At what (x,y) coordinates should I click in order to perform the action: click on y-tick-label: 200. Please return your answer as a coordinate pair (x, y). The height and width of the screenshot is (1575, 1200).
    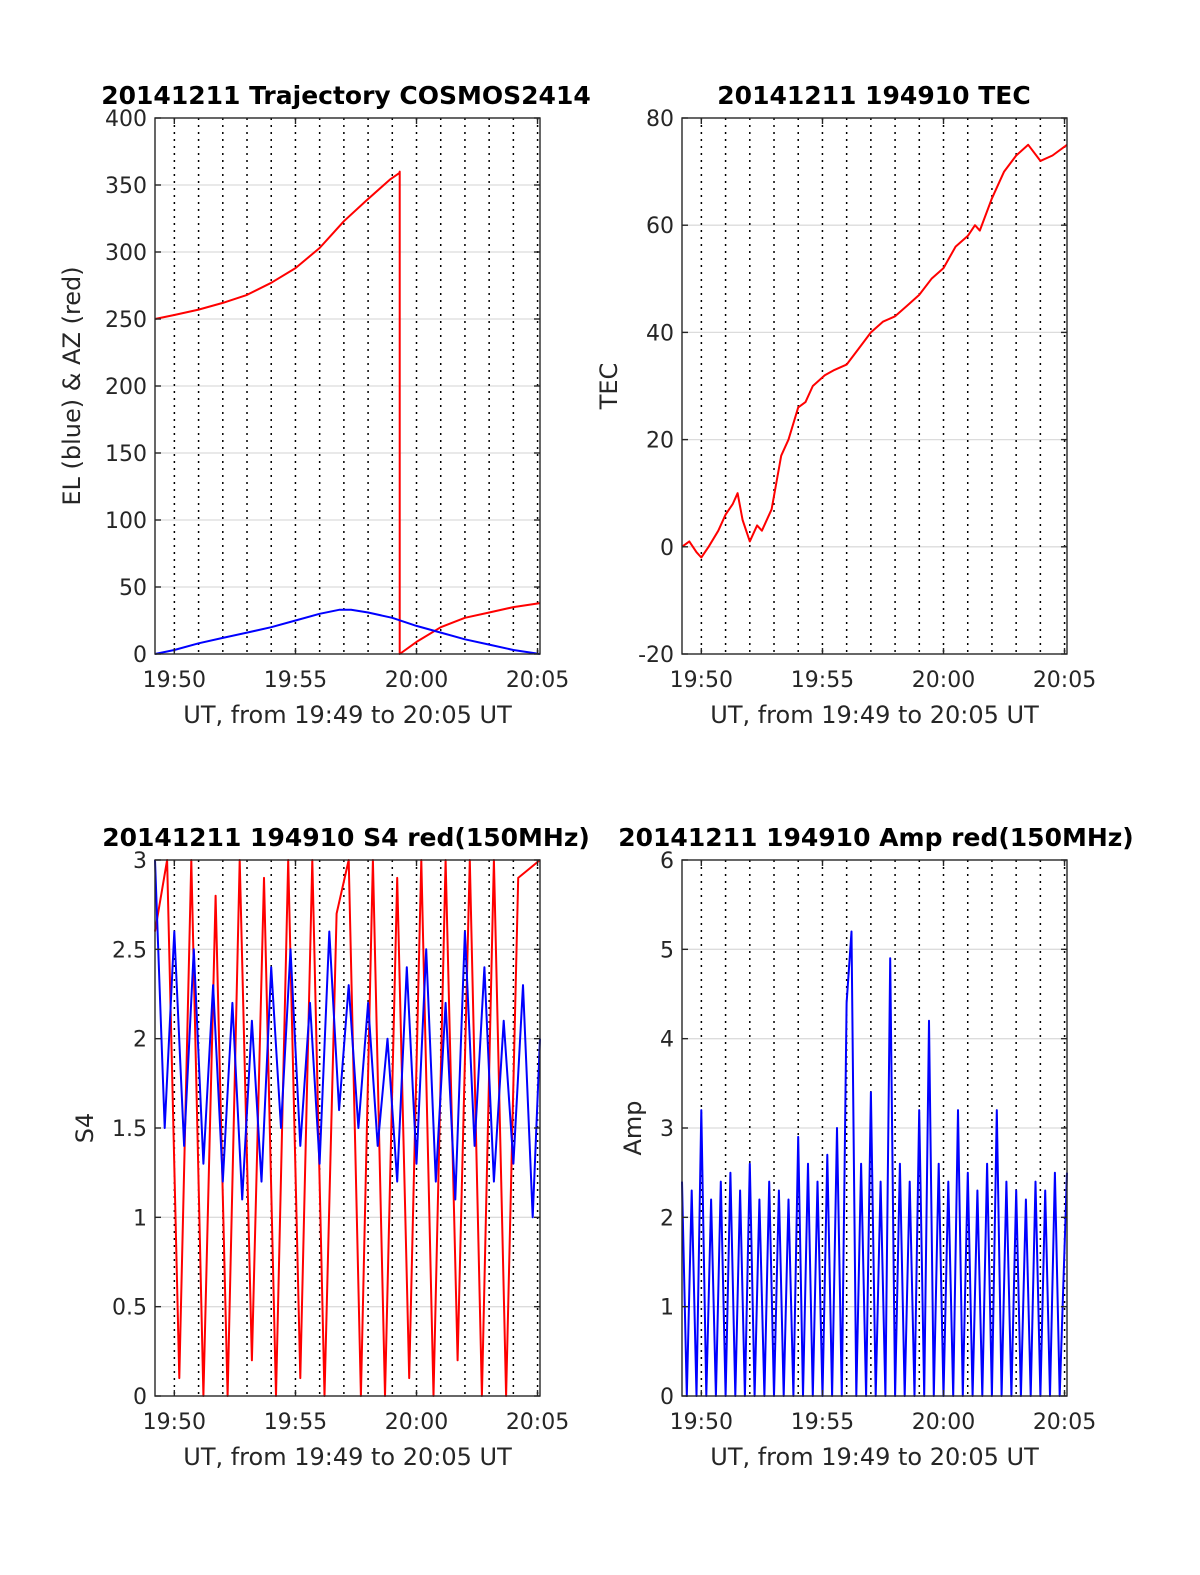
    Looking at the image, I should click on (126, 387).